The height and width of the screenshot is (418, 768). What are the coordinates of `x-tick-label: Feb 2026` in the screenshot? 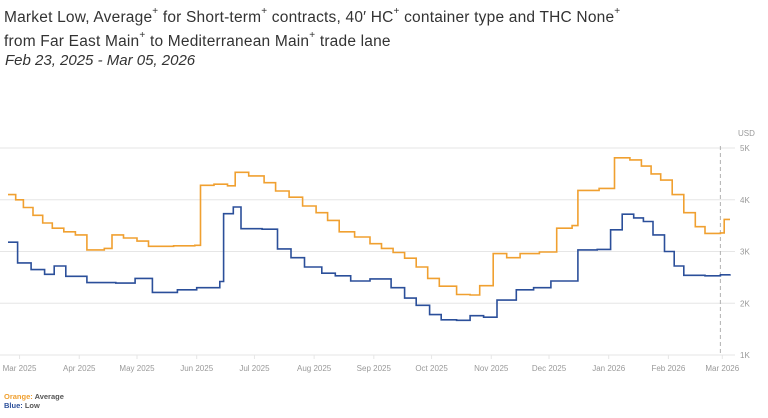 It's located at (668, 368).